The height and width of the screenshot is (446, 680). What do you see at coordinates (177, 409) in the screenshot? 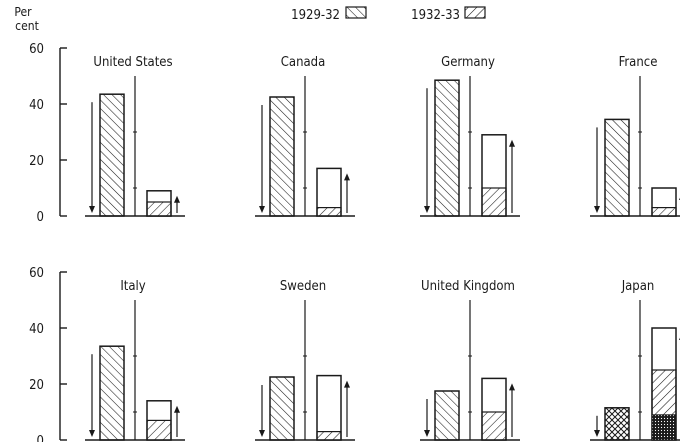
I see `arrow-up-head-italy` at bounding box center [177, 409].